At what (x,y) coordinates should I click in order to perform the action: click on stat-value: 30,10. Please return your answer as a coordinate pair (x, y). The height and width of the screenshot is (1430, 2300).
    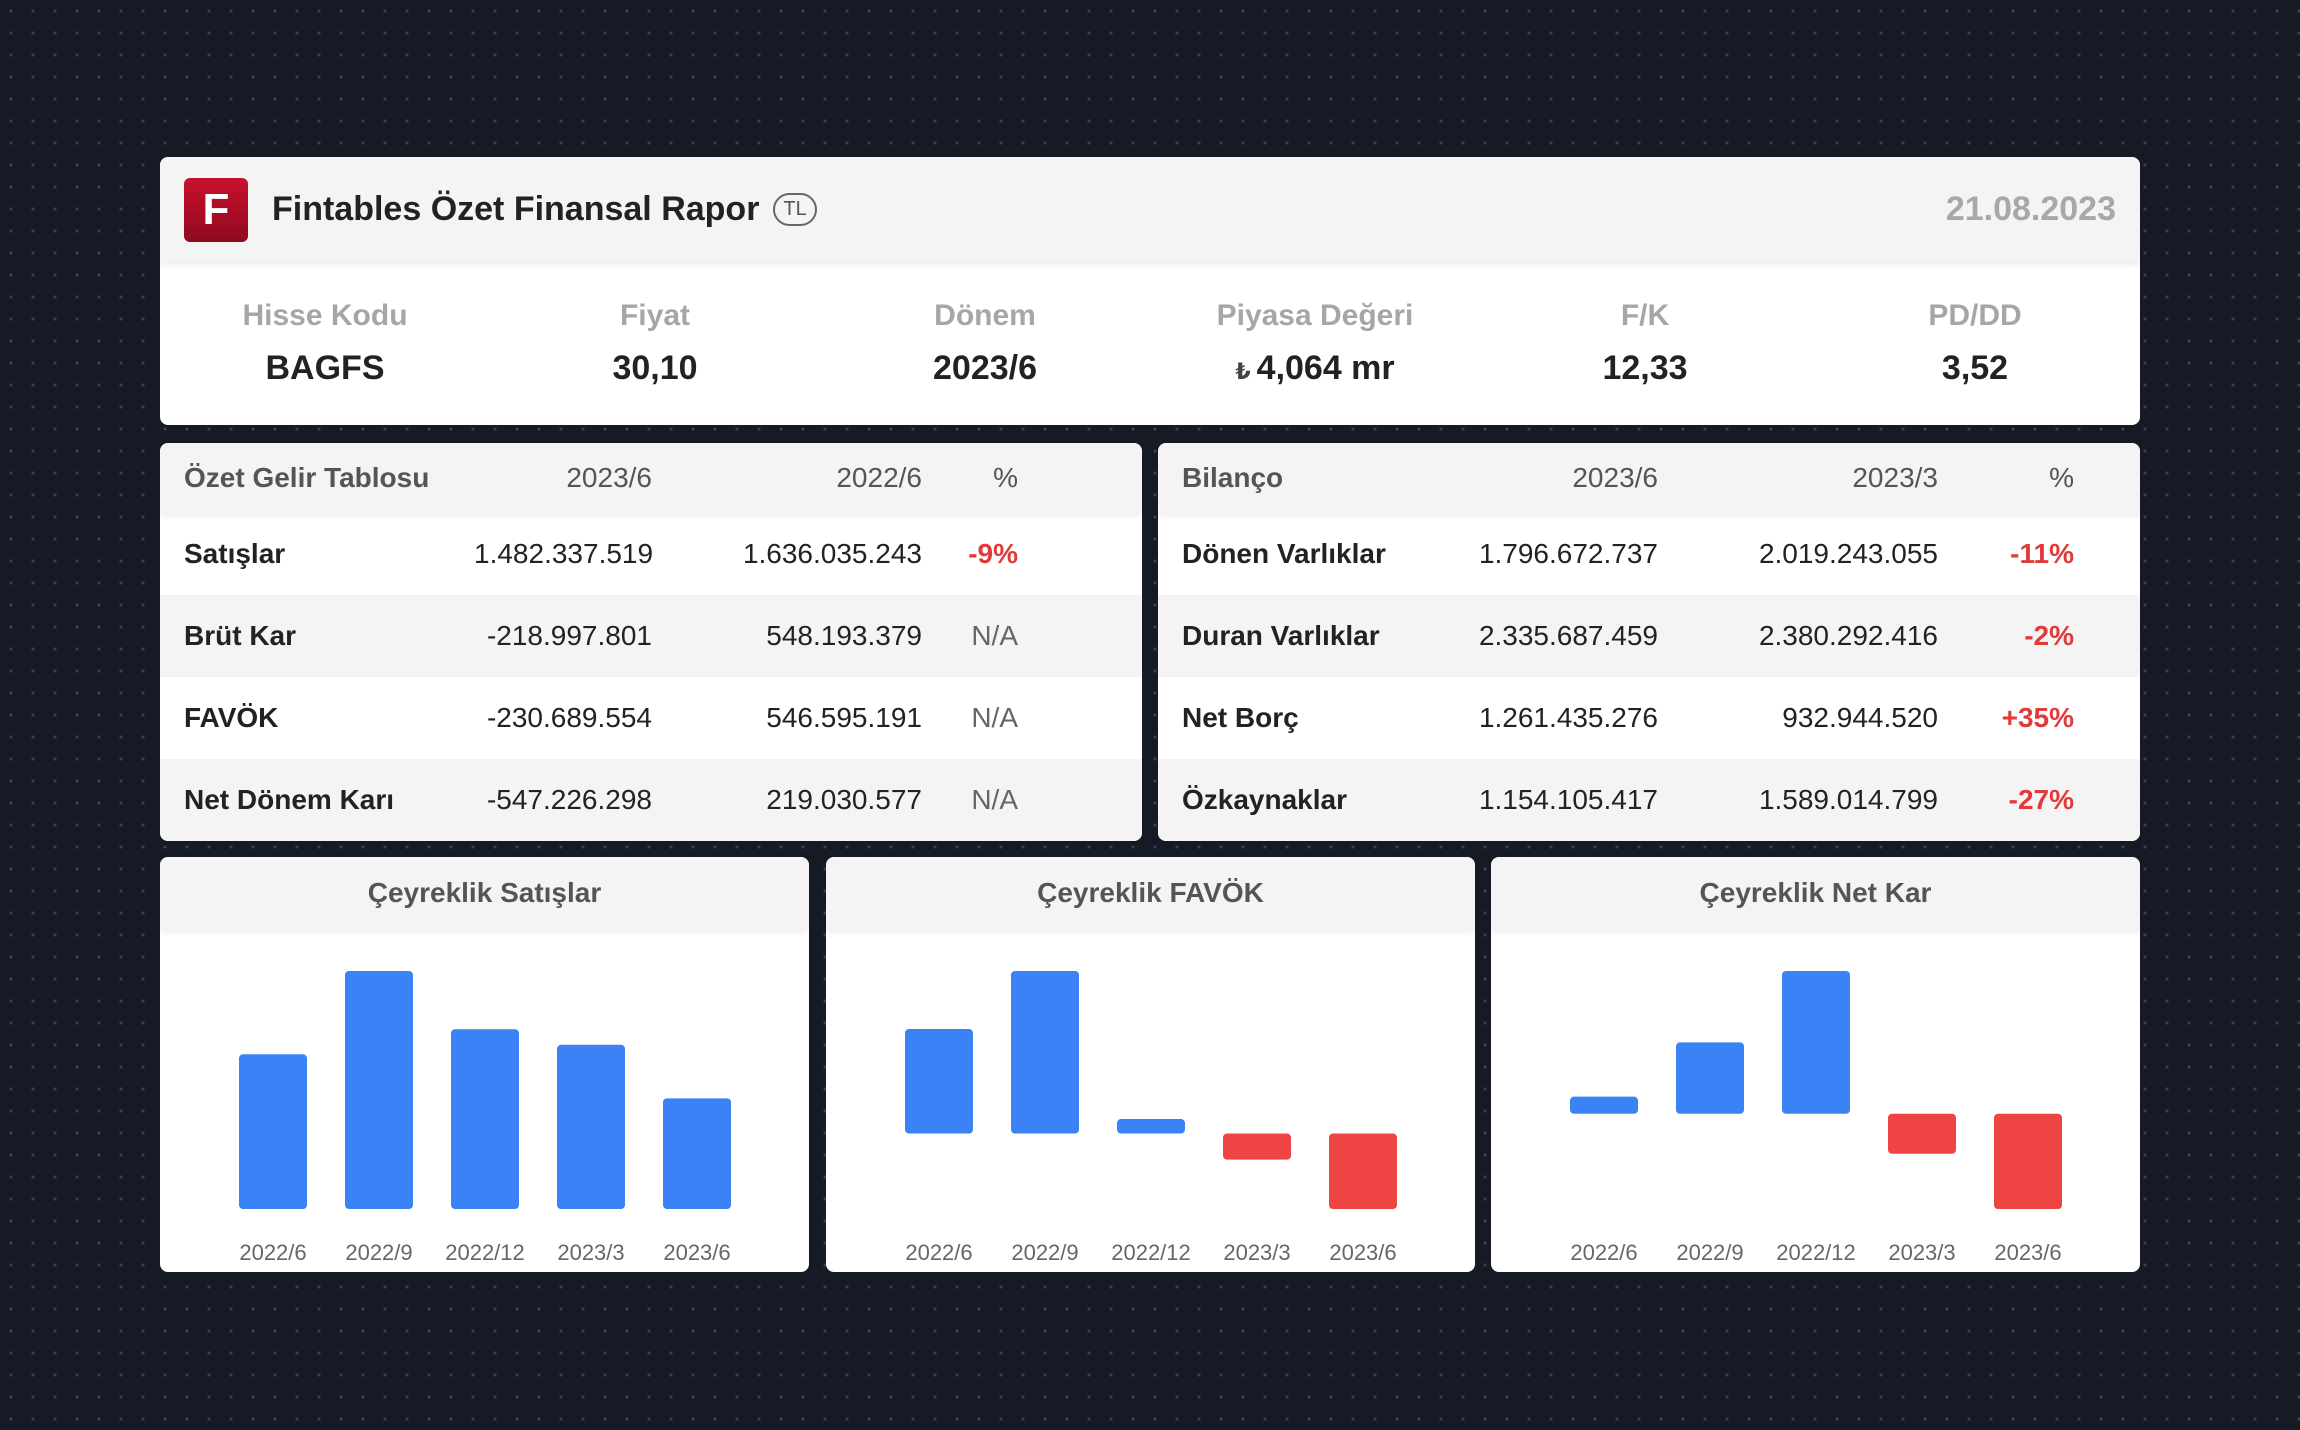
    Looking at the image, I should click on (655, 368).